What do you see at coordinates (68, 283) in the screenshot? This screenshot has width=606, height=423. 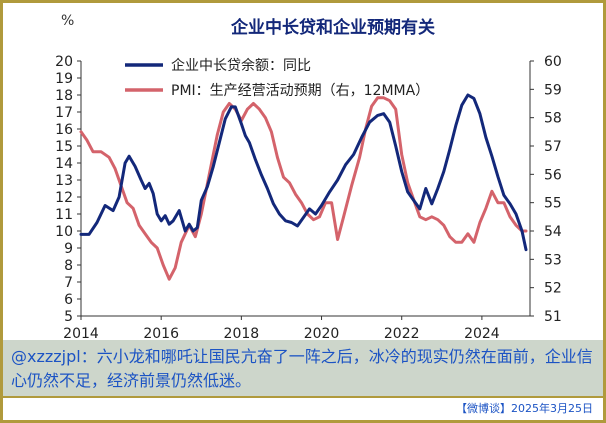 I see `left-tick-label: 7` at bounding box center [68, 283].